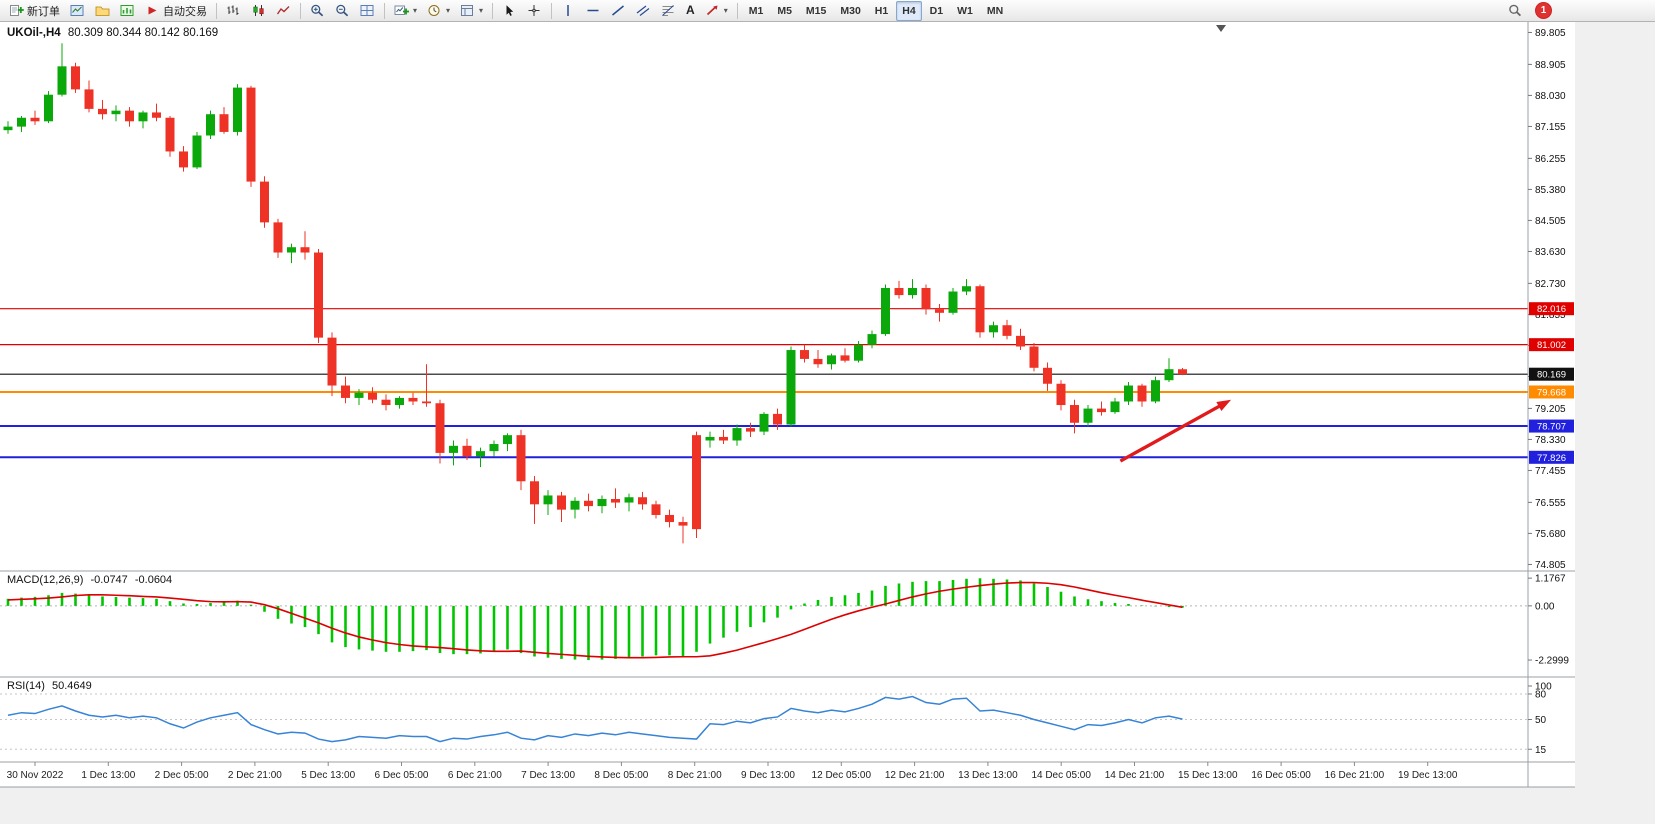  I want to click on line-chart-mode-button, so click(283, 11).